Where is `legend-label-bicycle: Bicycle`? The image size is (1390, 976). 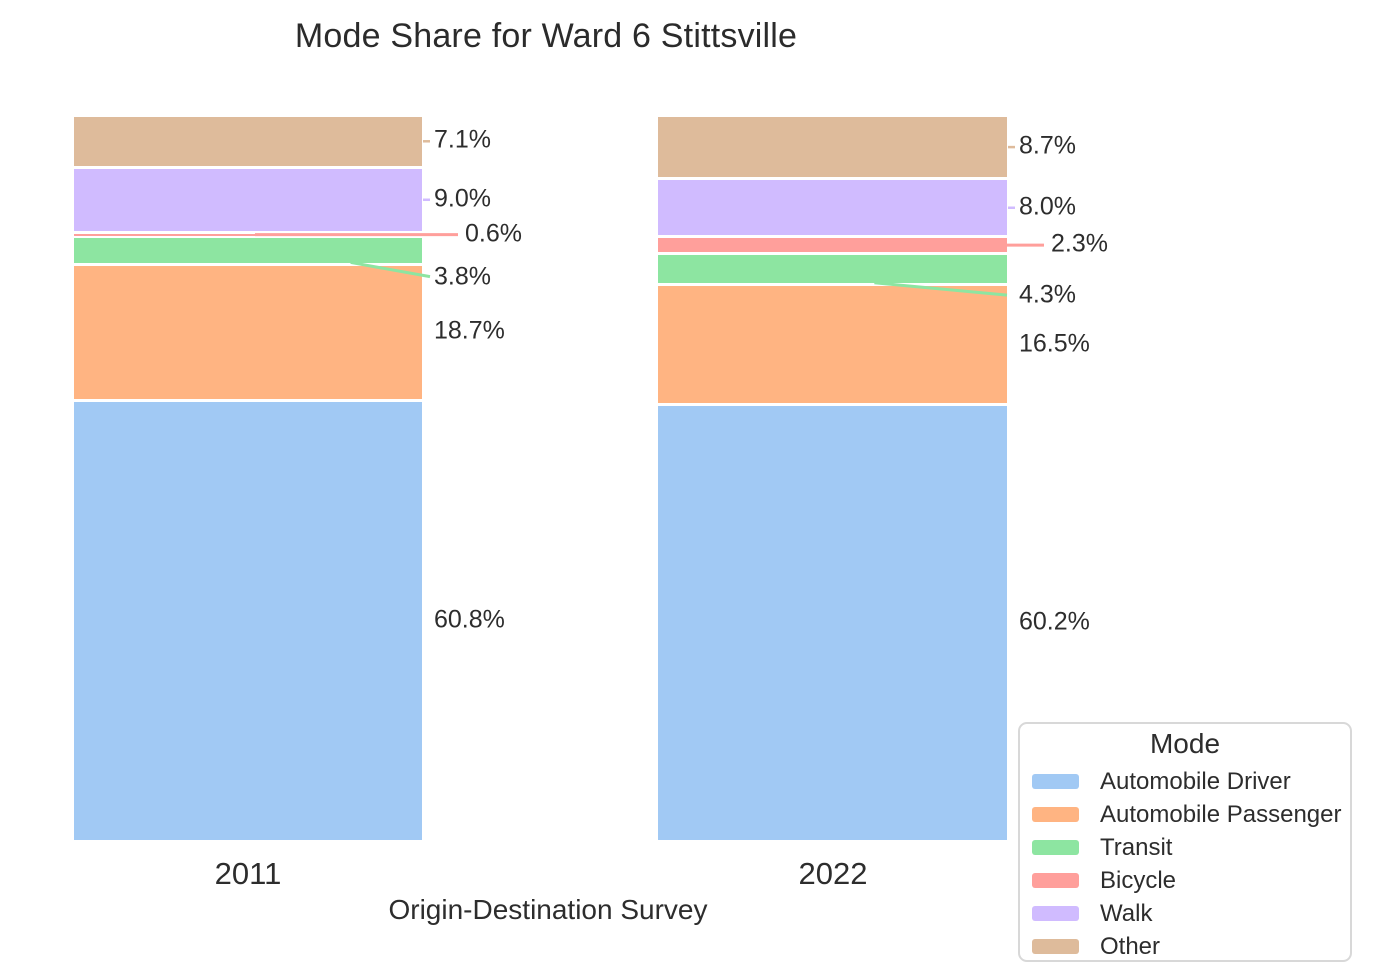 legend-label-bicycle: Bicycle is located at coordinates (1138, 880).